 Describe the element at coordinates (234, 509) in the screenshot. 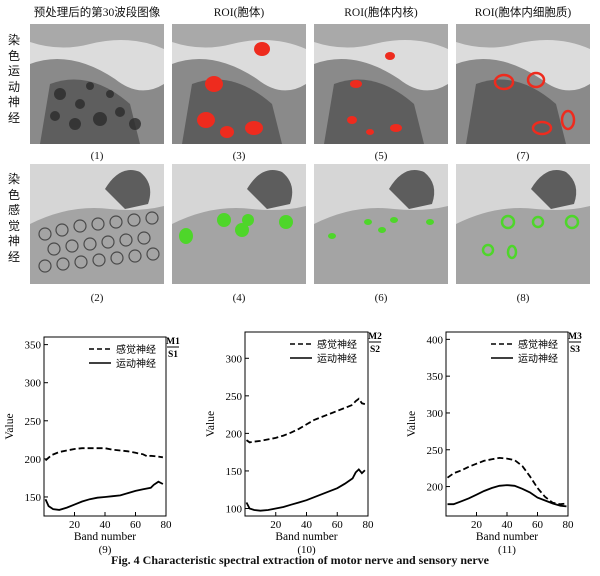

I see `y-tick-label: 100` at that location.